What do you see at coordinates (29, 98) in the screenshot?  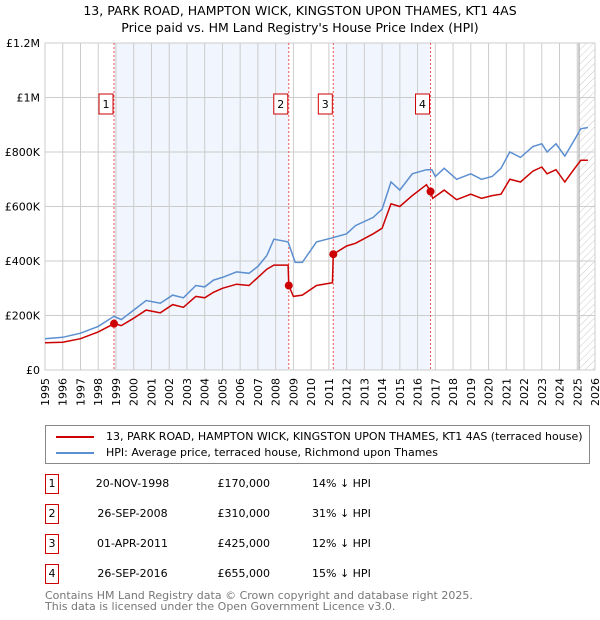 I see `y-tick-label: £1M` at bounding box center [29, 98].